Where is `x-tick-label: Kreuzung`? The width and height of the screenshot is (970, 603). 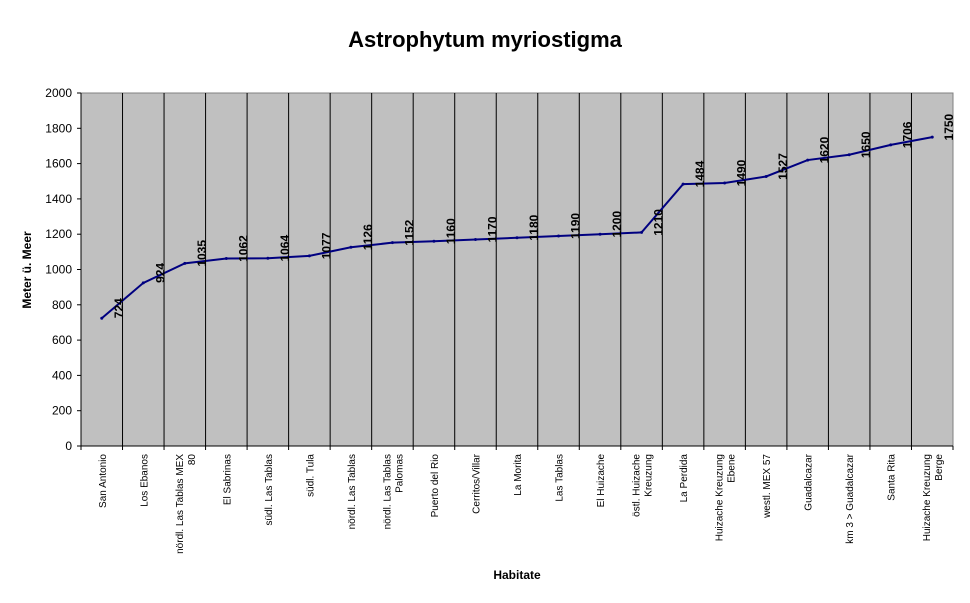 x-tick-label: Kreuzung is located at coordinates (649, 475).